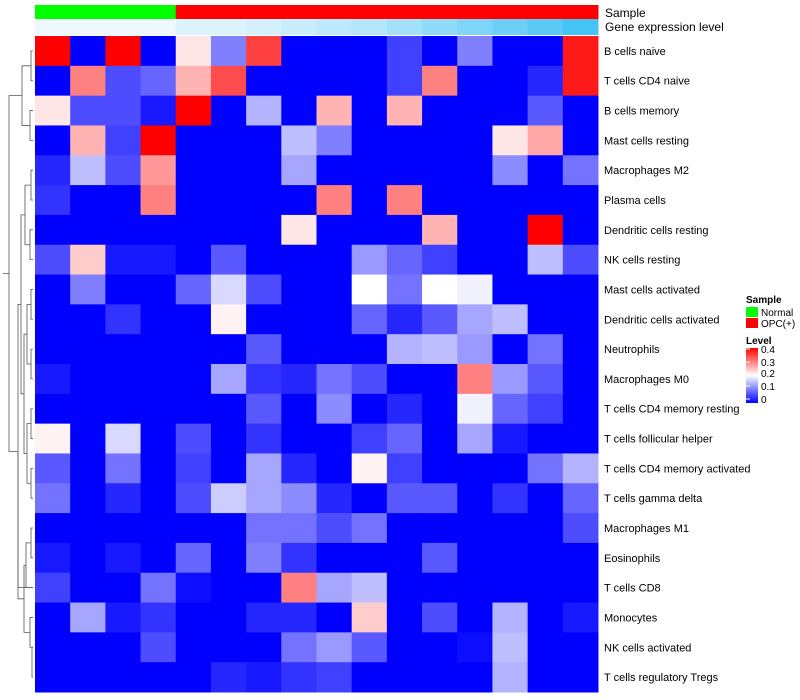 The width and height of the screenshot is (800, 700). What do you see at coordinates (752, 375) in the screenshot?
I see `legend-color-bar` at bounding box center [752, 375].